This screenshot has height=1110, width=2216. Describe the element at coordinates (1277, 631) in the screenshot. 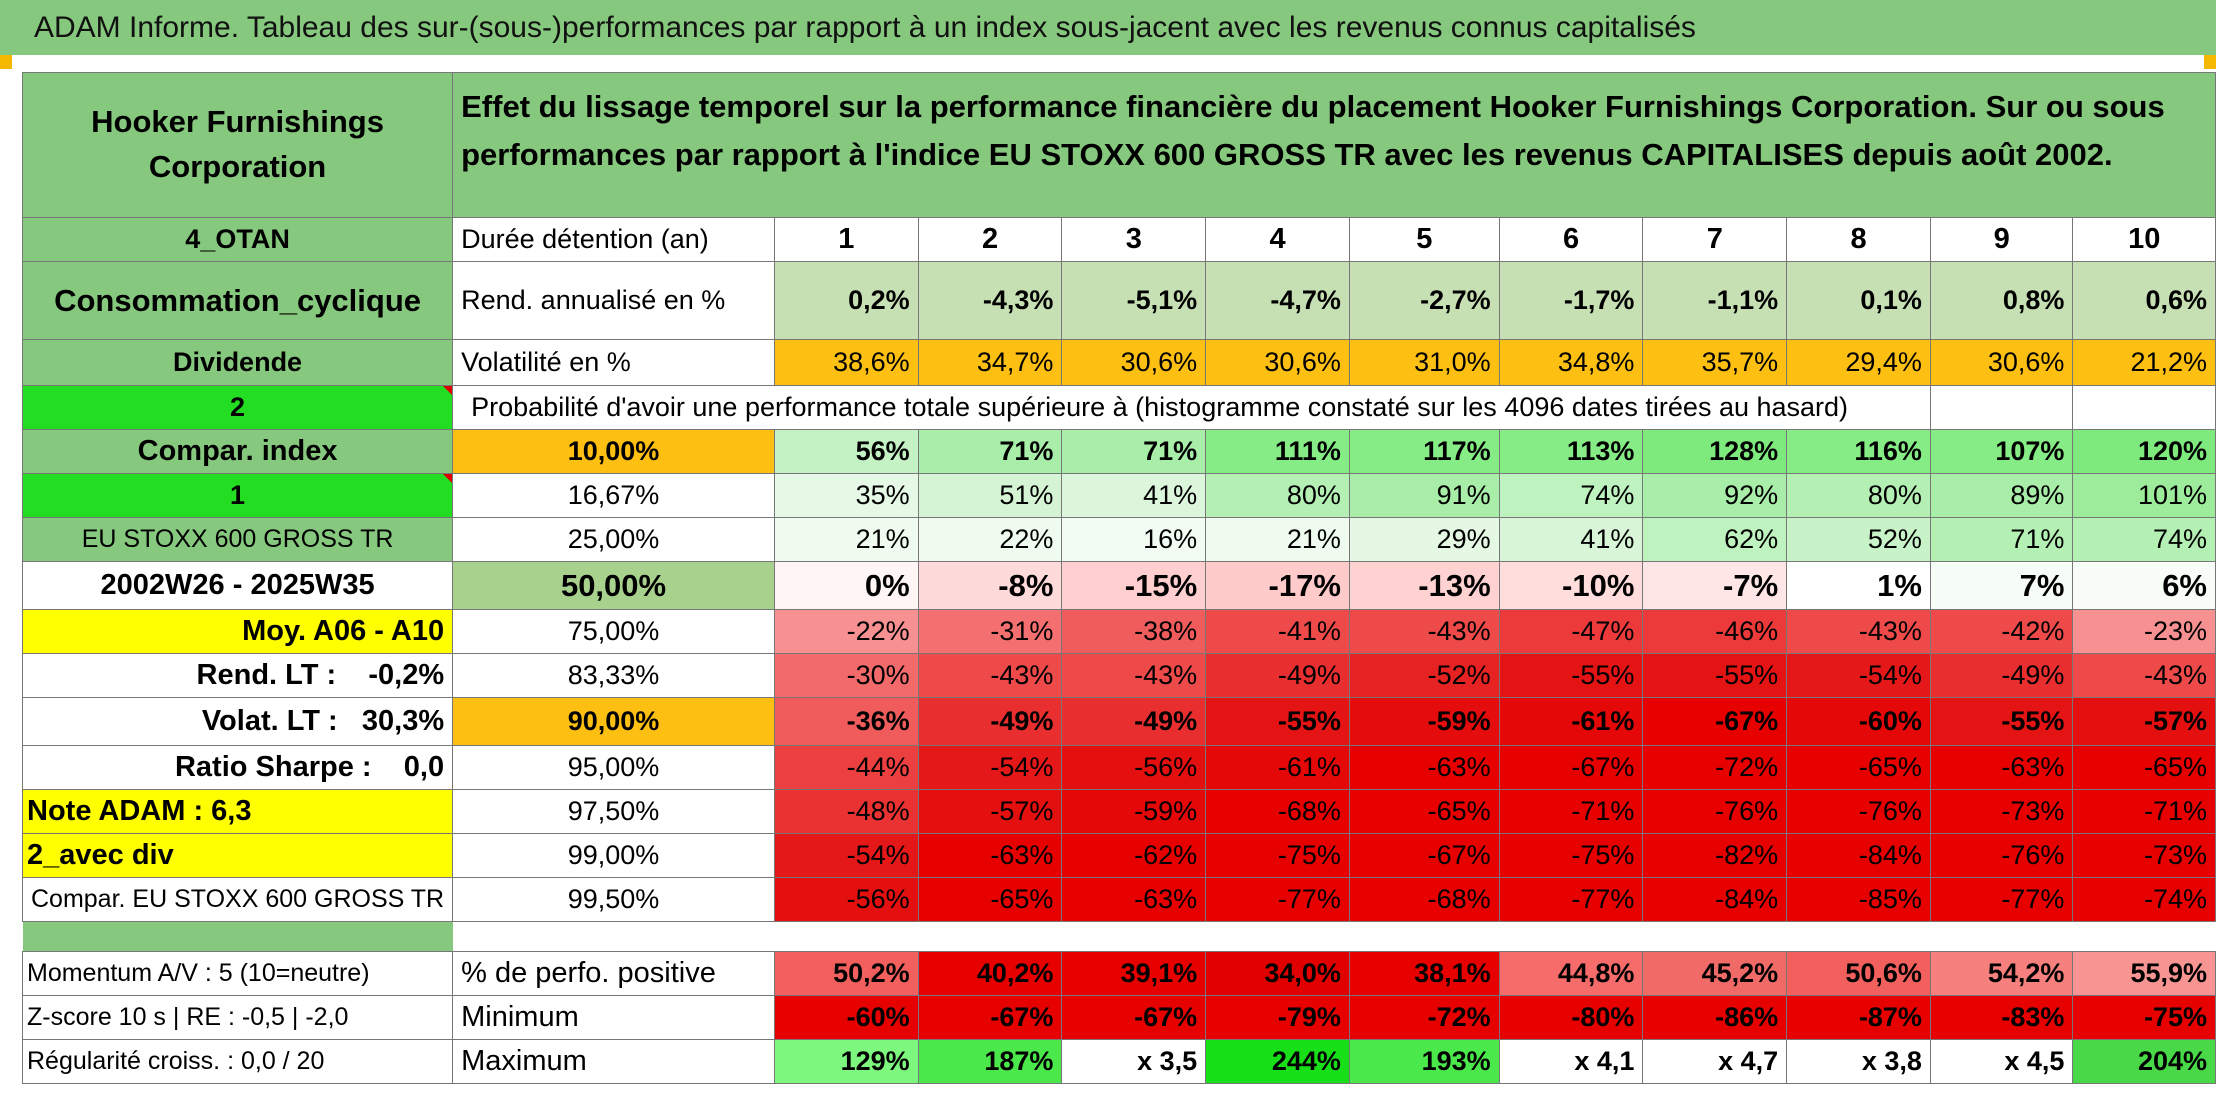

I see `probability-value: -41%` at that location.